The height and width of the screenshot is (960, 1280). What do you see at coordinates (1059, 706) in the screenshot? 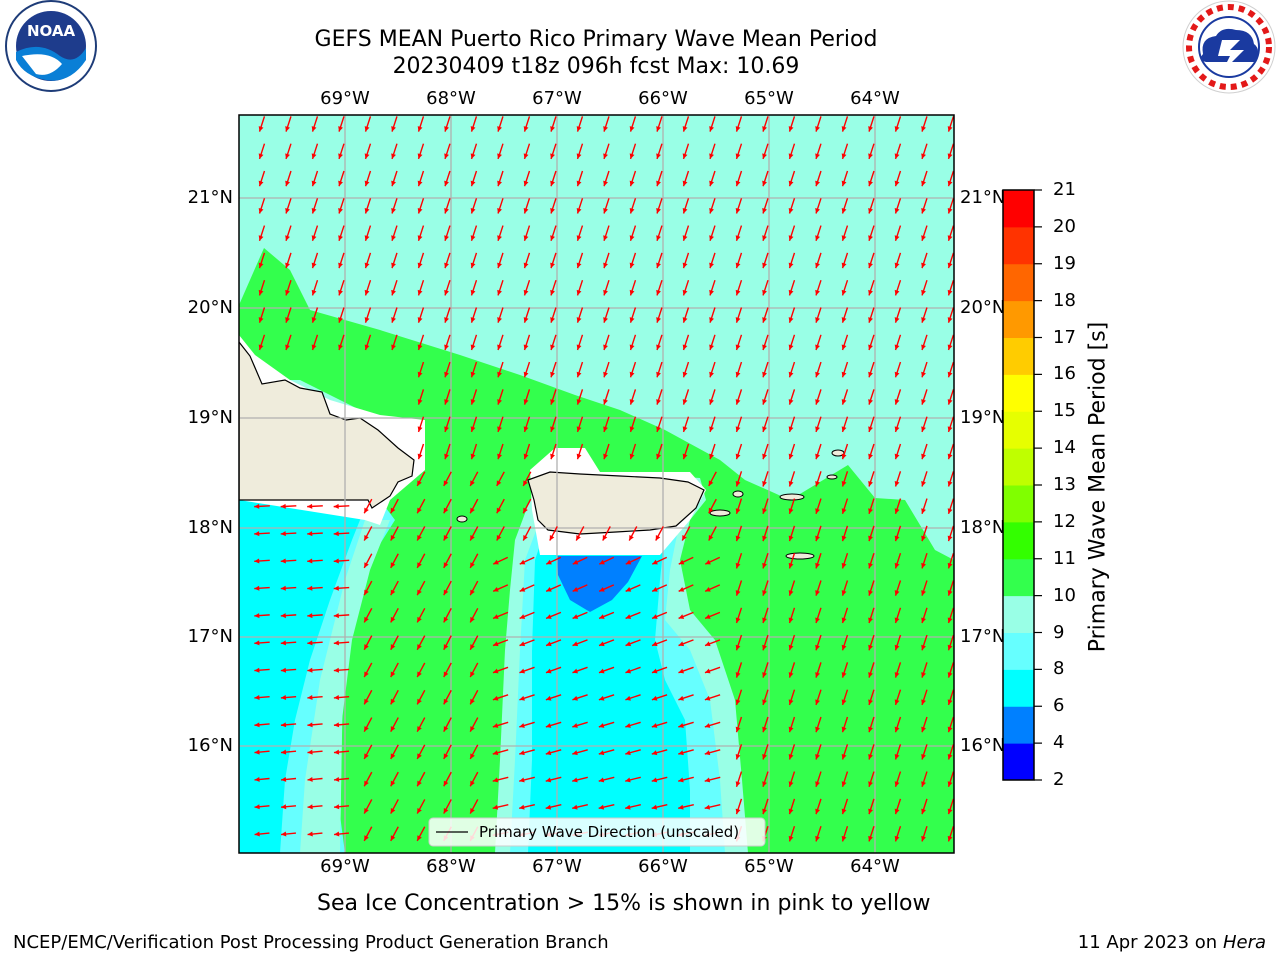
I see `colorbar-tick-label: 6` at bounding box center [1059, 706].